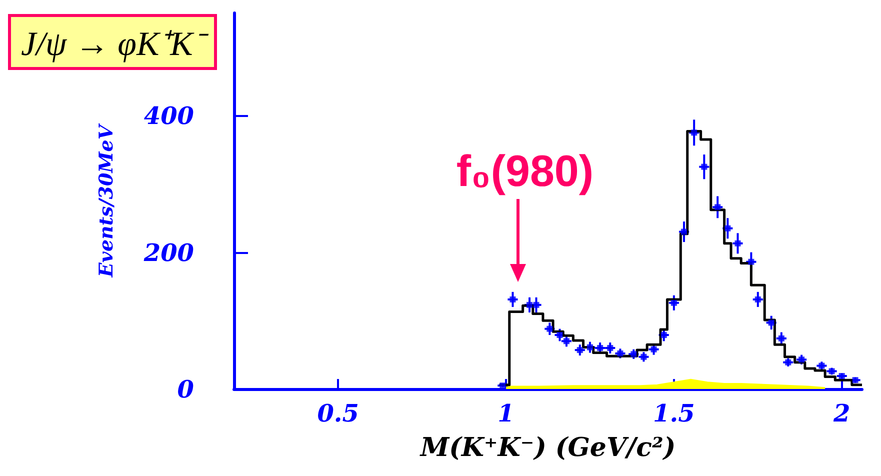 This screenshot has width=881, height=476. What do you see at coordinates (674, 413) in the screenshot?
I see `x-tick-label: 1.5` at bounding box center [674, 413].